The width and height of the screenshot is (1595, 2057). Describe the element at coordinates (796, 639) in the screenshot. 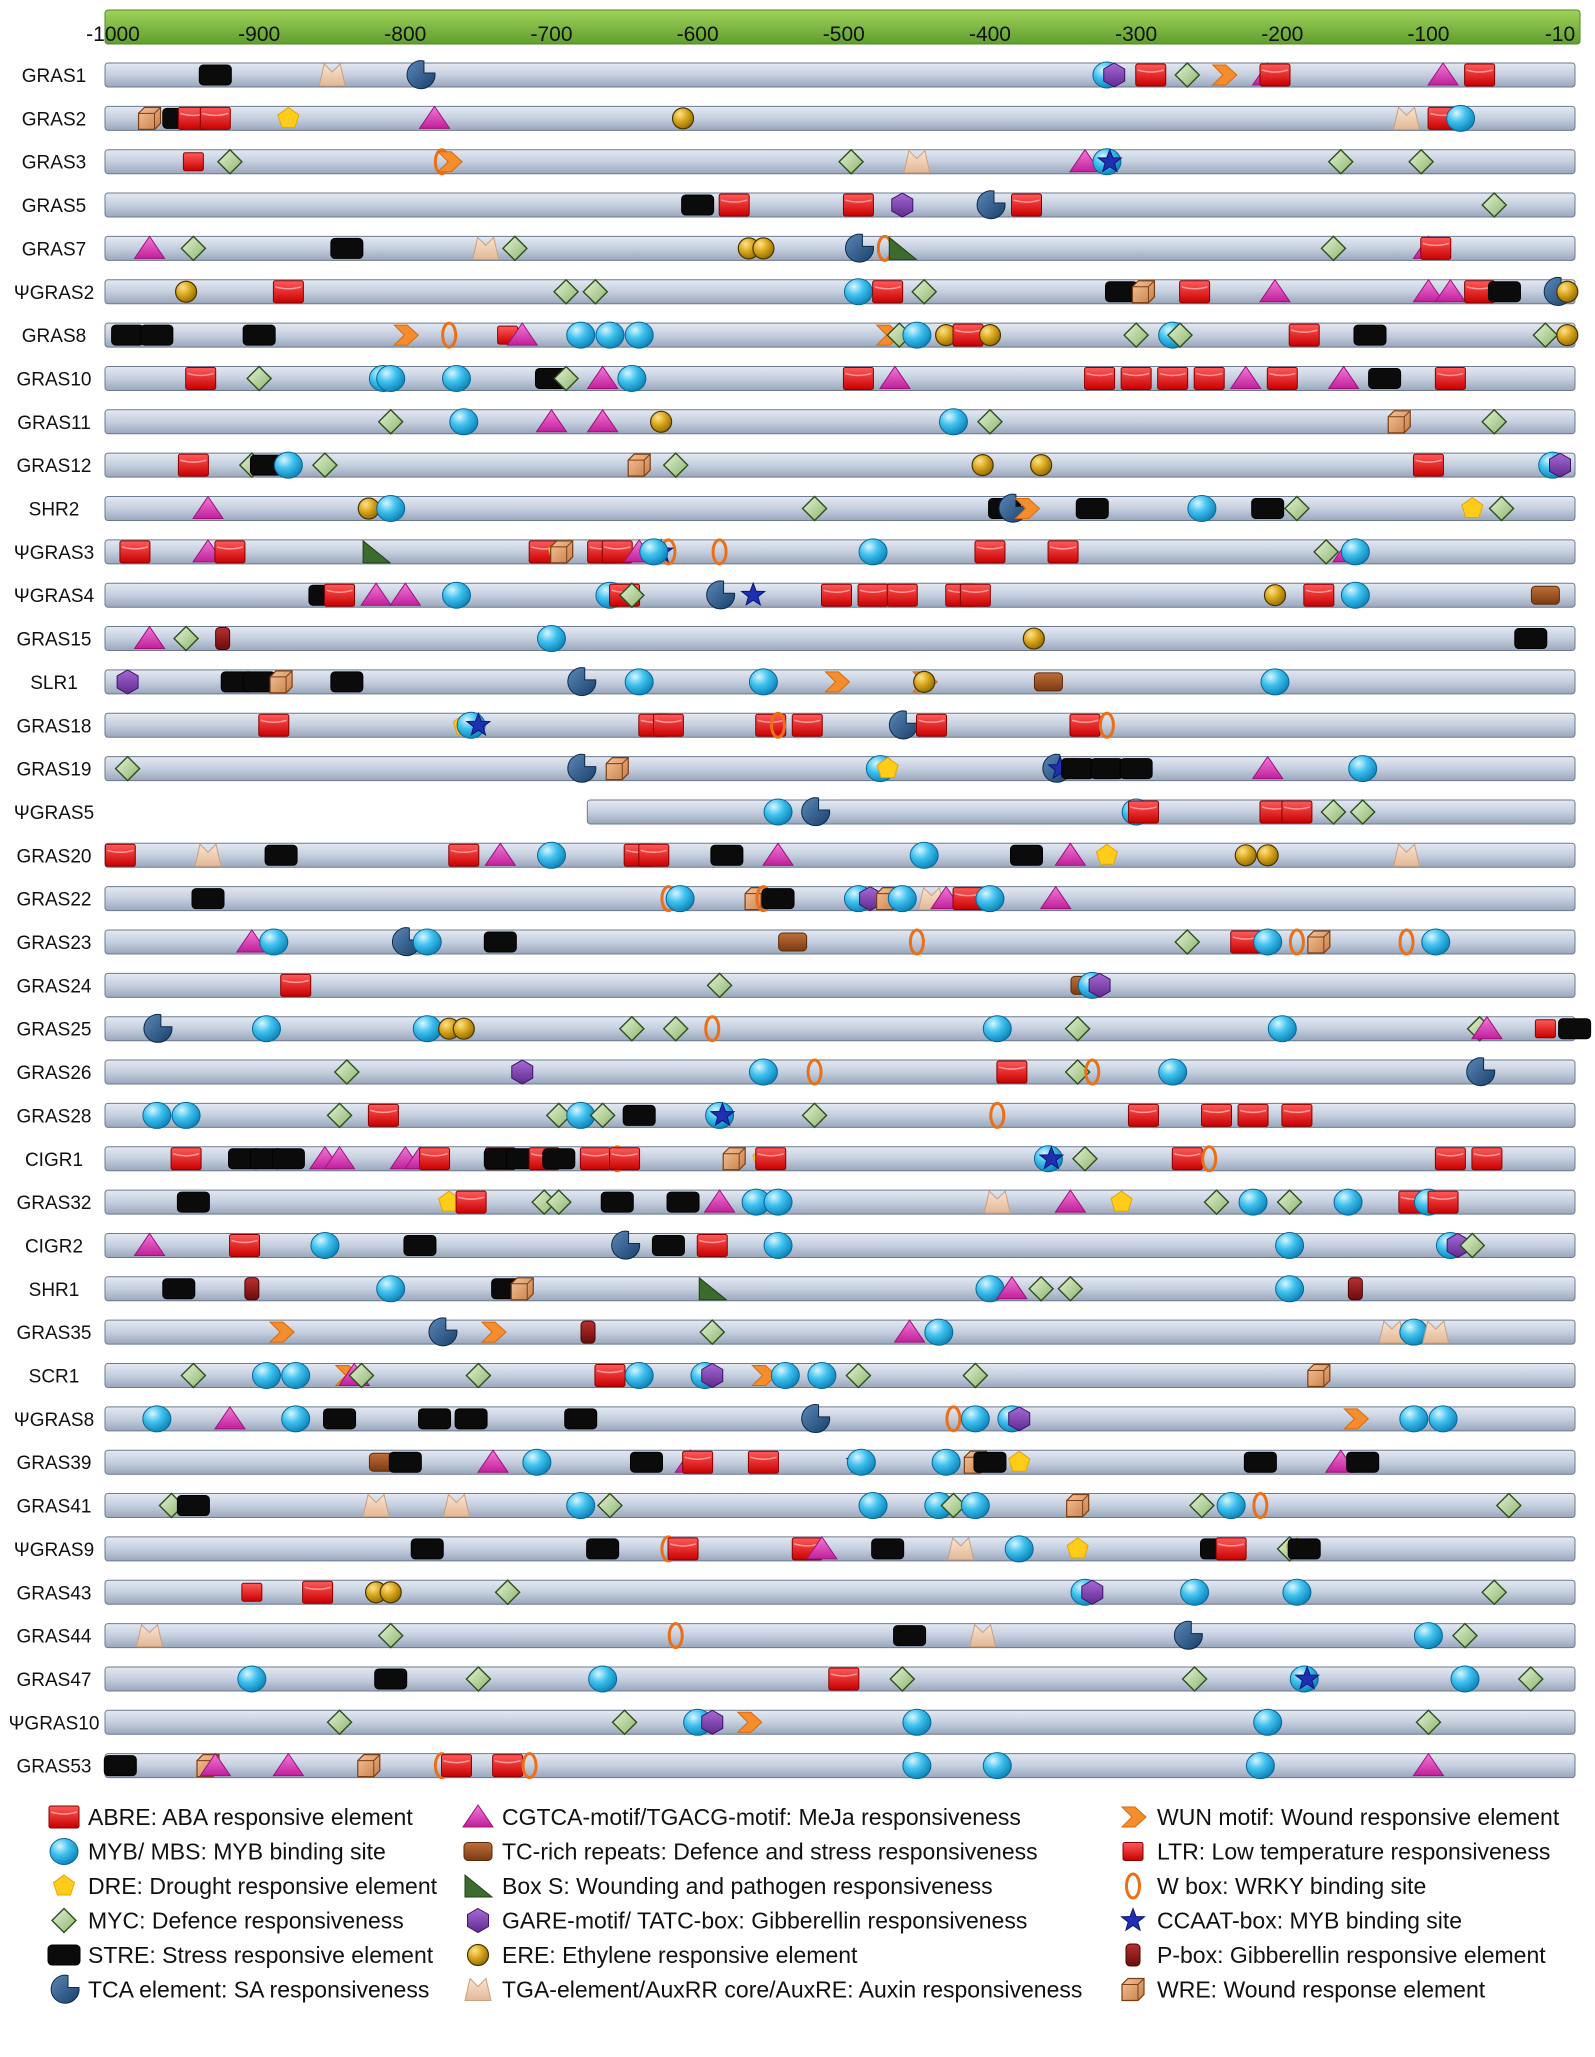

I see `gene-row: GRAS15` at that location.